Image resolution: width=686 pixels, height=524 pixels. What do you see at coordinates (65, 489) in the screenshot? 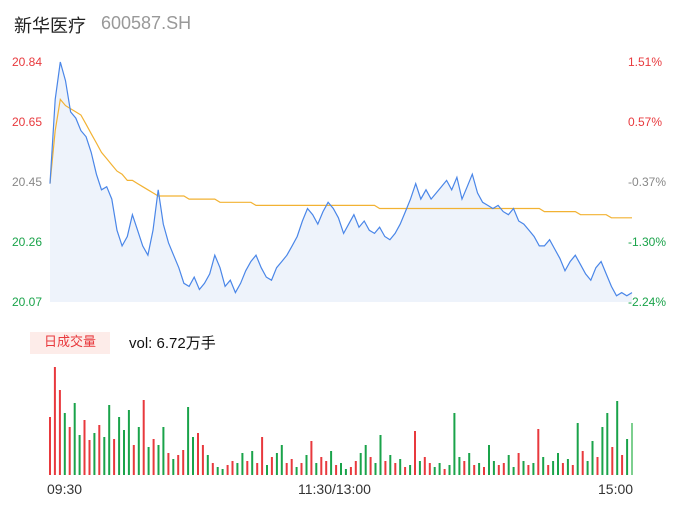
I see `x-tick-label: 09:30` at bounding box center [65, 489].